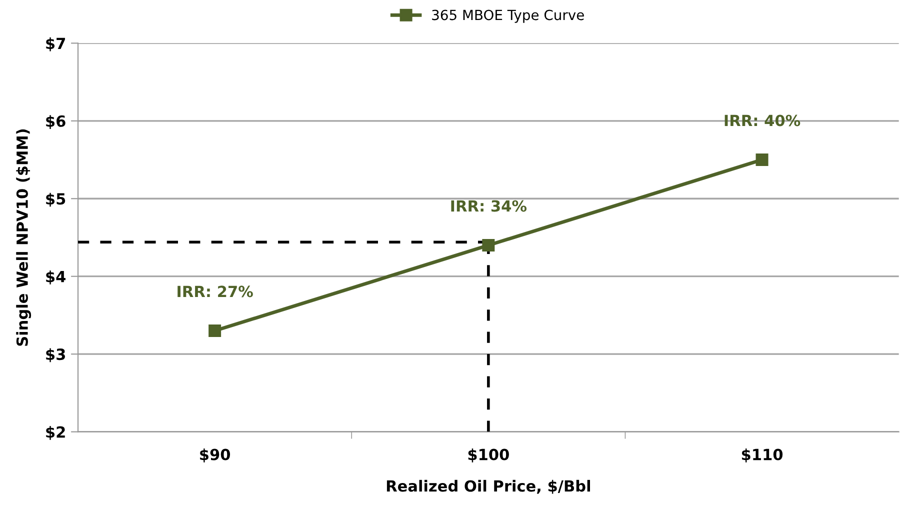 The image size is (907, 508). Describe the element at coordinates (56, 122) in the screenshot. I see `y-tick-label: $6` at that location.